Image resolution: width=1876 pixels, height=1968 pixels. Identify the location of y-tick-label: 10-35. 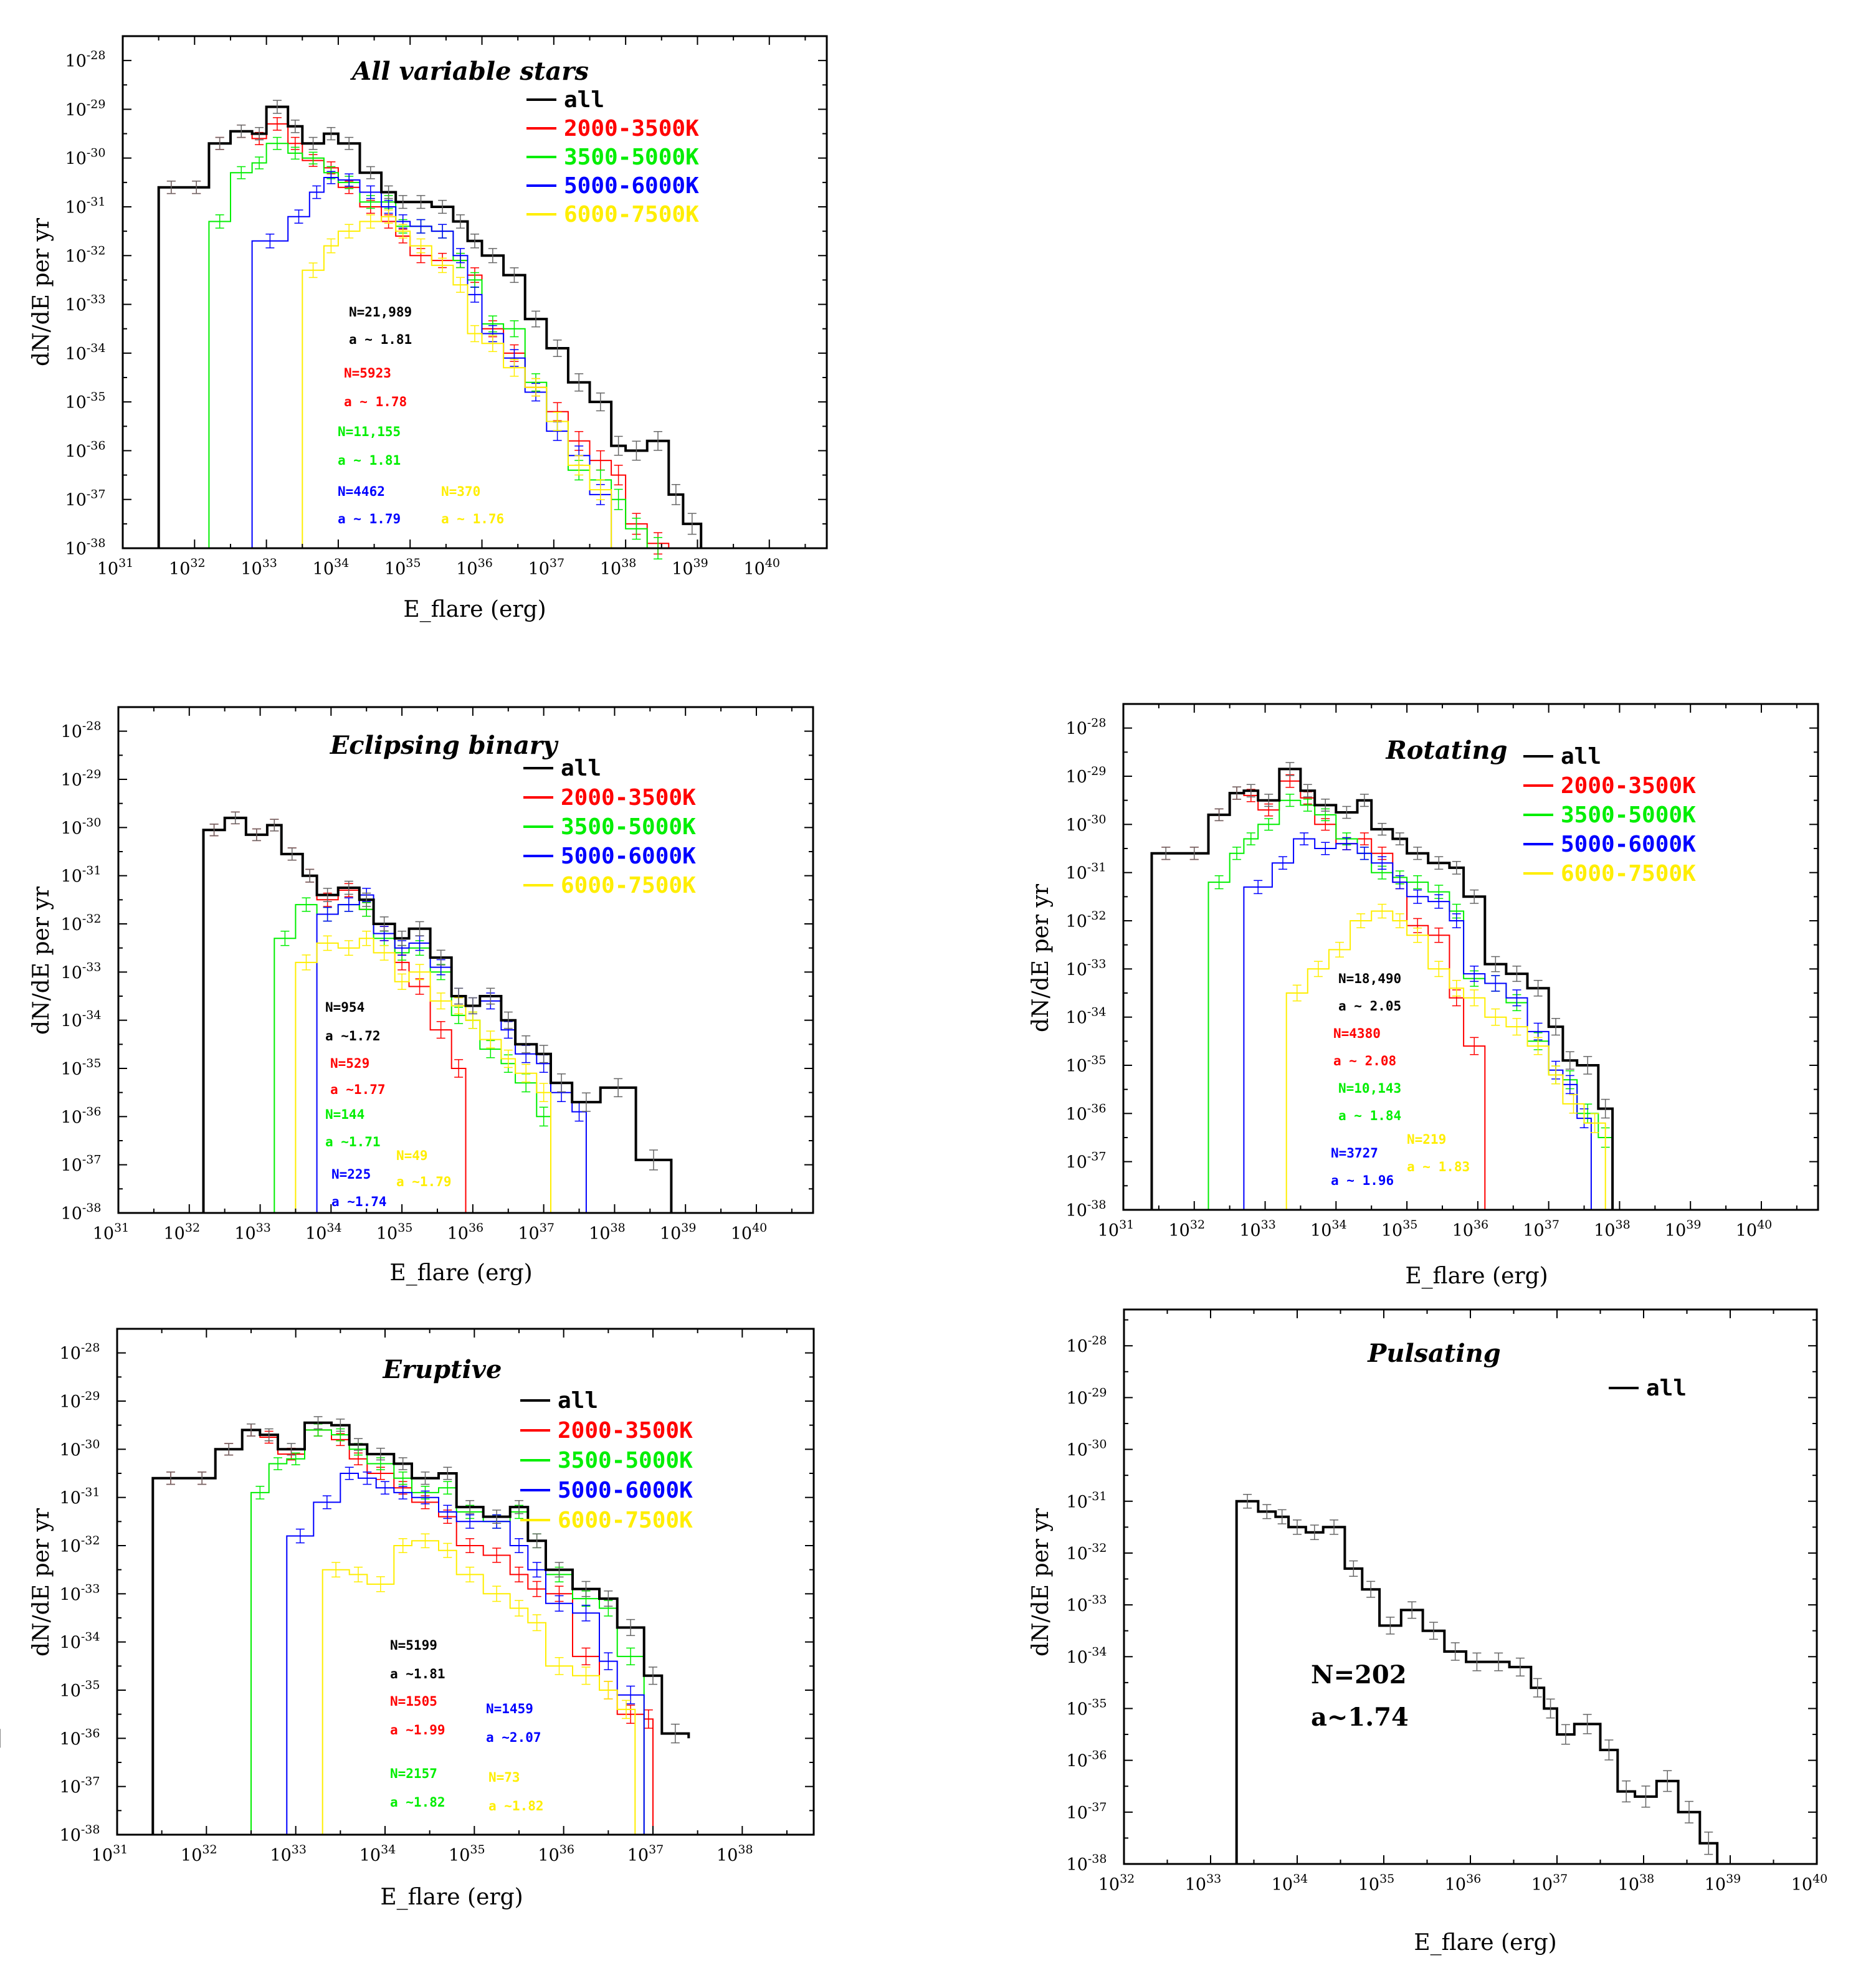
(1086, 1064).